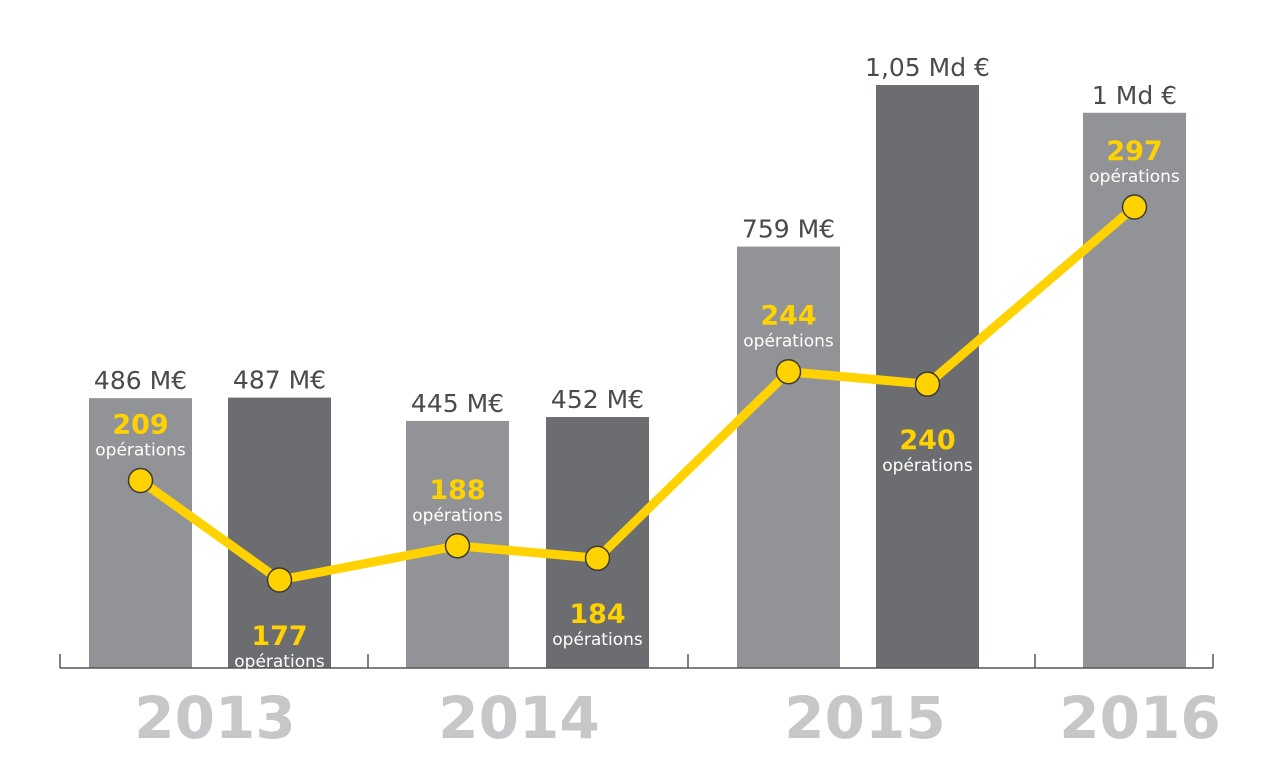 Image resolution: width=1268 pixels, height=778 pixels. Describe the element at coordinates (788, 316) in the screenshot. I see `operations-count: 244` at that location.